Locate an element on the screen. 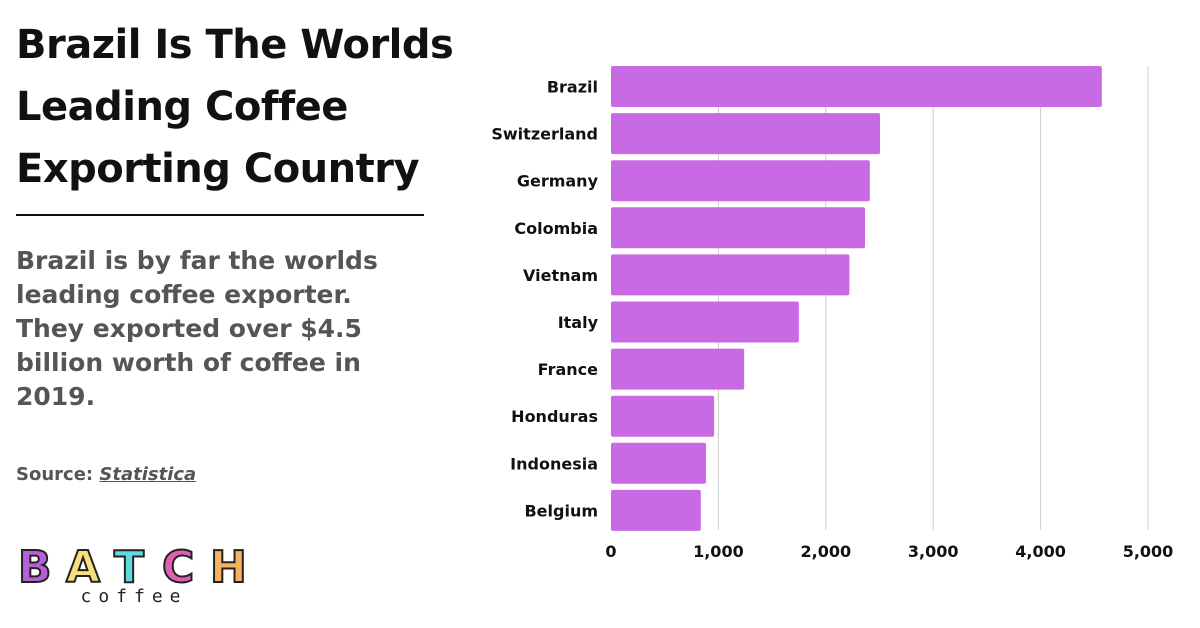 This screenshot has height=628, width=1200. category-label: Brazil is located at coordinates (572, 87).